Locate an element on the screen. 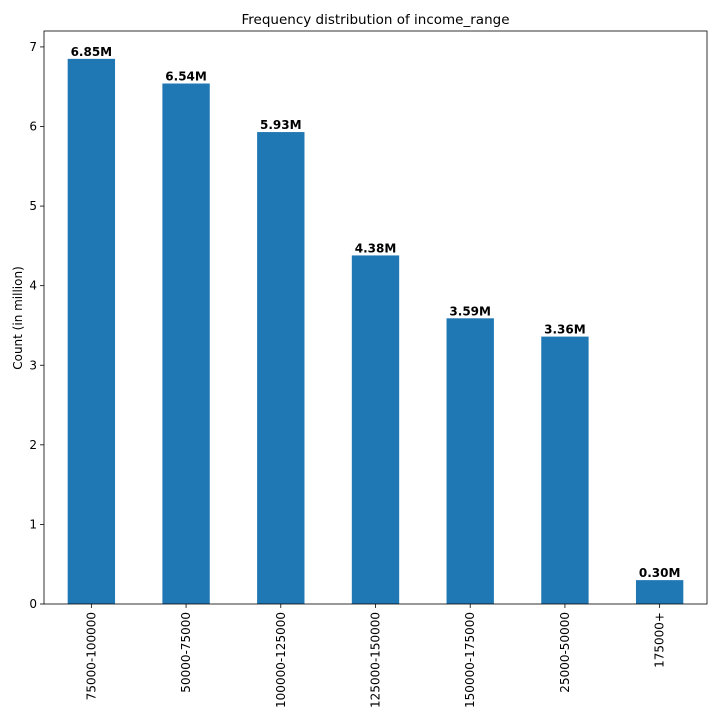  y-tick-label: 1 is located at coordinates (33, 524).